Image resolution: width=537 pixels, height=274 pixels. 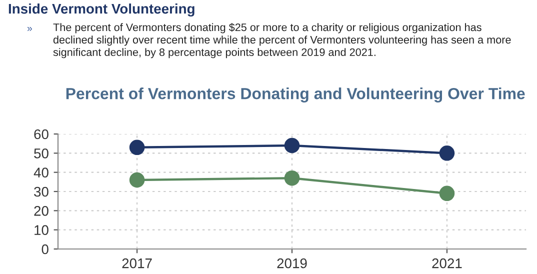 What do you see at coordinates (137, 263) in the screenshot?
I see `x-tick-label: 2017` at bounding box center [137, 263].